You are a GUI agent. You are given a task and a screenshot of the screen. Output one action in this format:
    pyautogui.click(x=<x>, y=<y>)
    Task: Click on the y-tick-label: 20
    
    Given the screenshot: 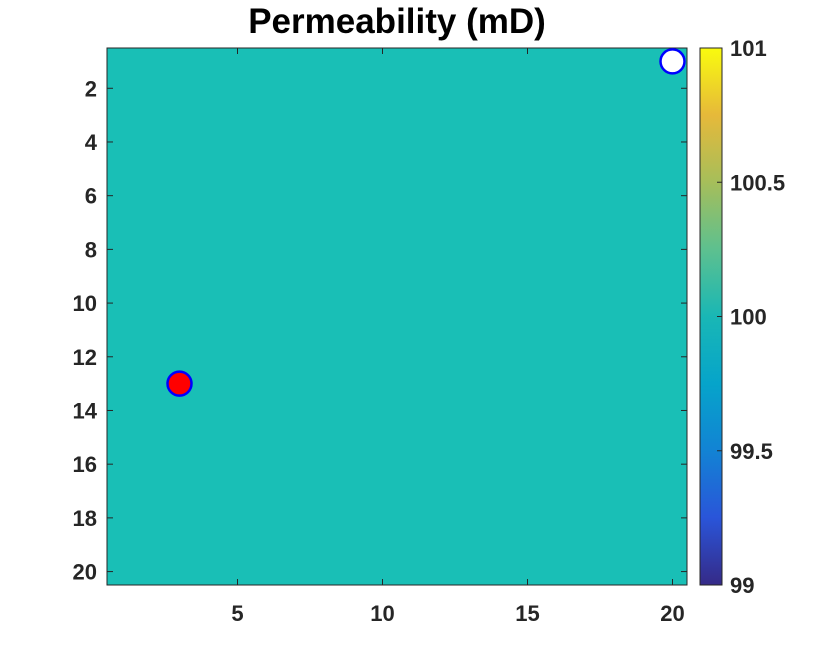 What is the action you would take?
    pyautogui.click(x=85, y=572)
    